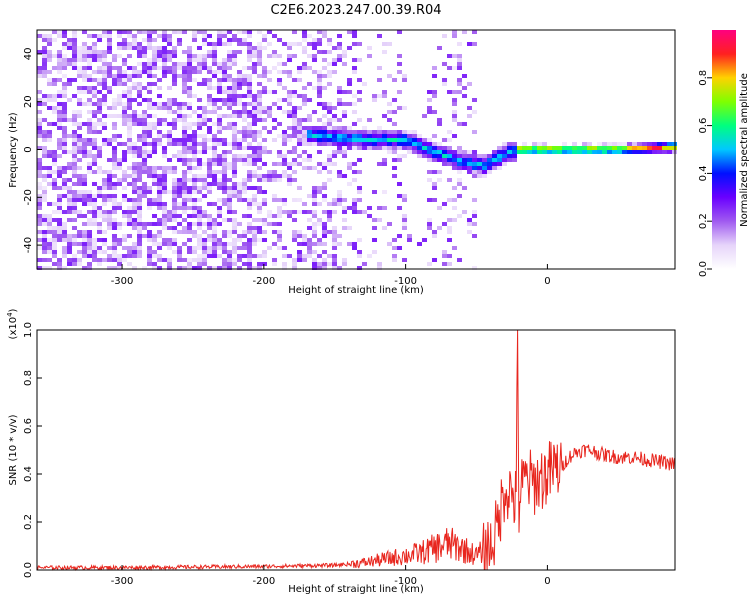 This screenshot has width=750, height=600. Describe the element at coordinates (744, 150) in the screenshot. I see `colorbar-label: Normalized spectral amplitude` at that location.